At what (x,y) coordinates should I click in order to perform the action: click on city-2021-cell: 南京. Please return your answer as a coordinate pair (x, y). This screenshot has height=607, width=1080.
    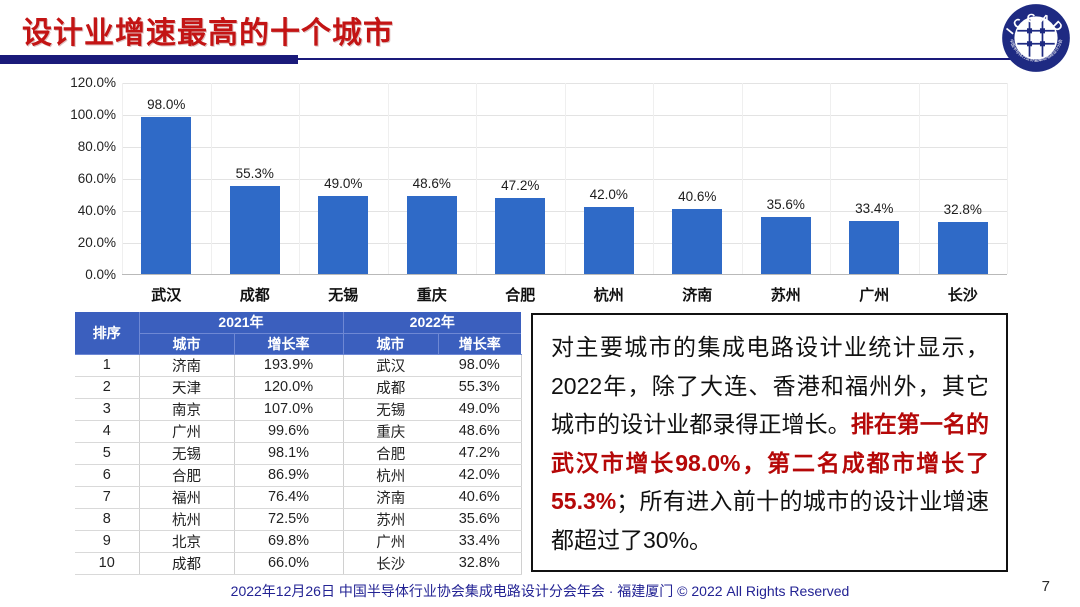
    Looking at the image, I should click on (187, 409).